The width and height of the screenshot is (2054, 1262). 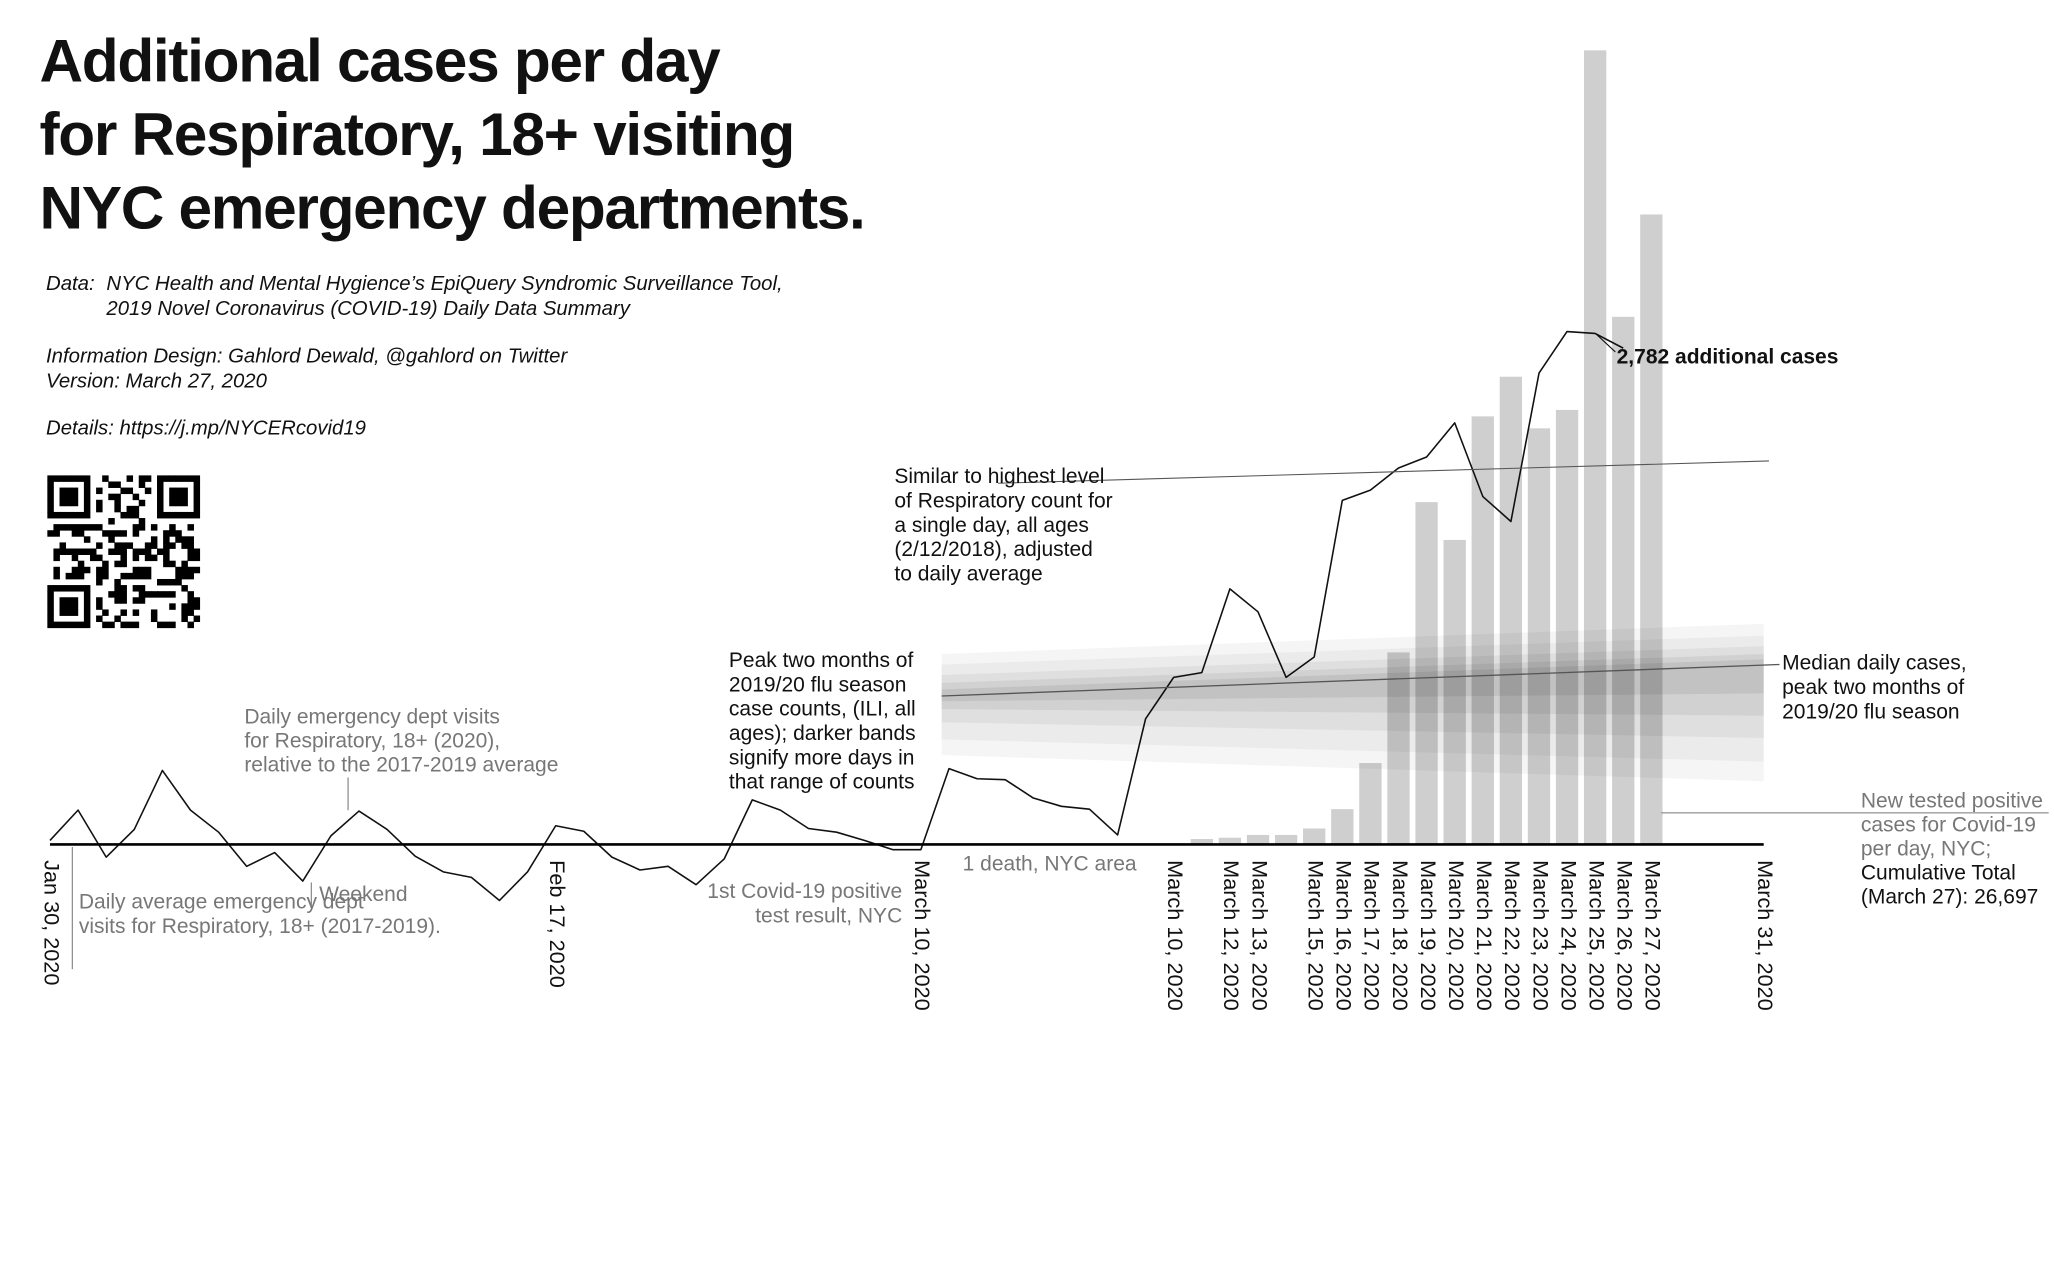 I want to click on x-tick-label: March 16, 2020, so click(x=1344, y=935).